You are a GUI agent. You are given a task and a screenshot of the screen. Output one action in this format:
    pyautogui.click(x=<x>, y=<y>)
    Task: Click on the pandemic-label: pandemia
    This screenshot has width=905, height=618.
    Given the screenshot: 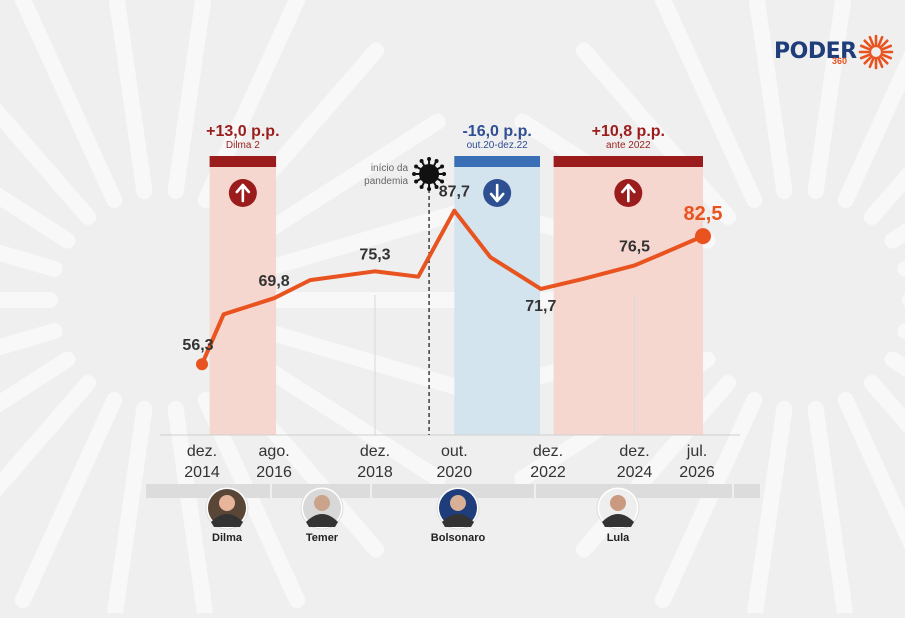 What is the action you would take?
    pyautogui.click(x=386, y=181)
    